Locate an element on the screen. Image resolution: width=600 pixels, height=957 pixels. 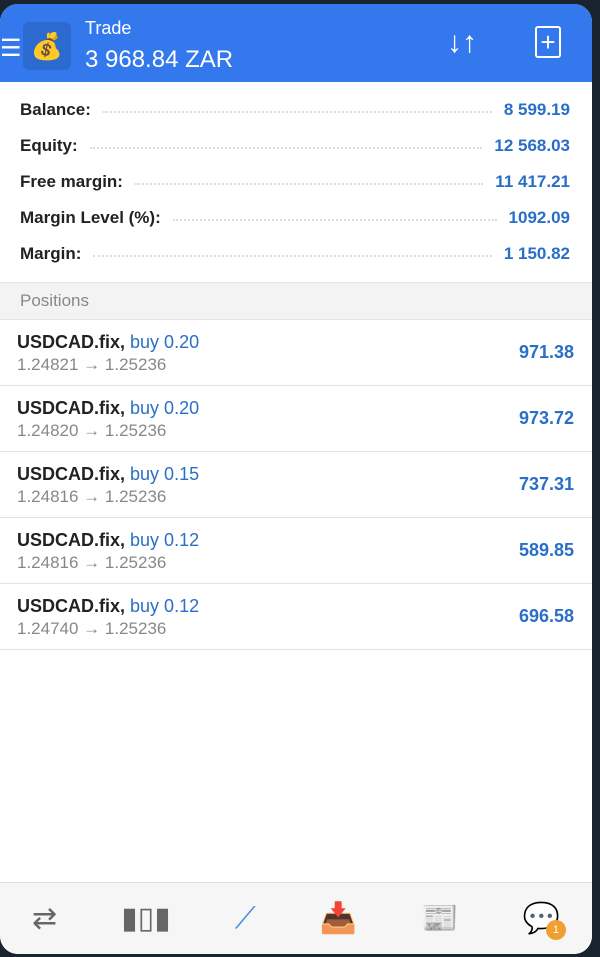
account-row: Balance: 8 599.19 is located at coordinates (295, 110).